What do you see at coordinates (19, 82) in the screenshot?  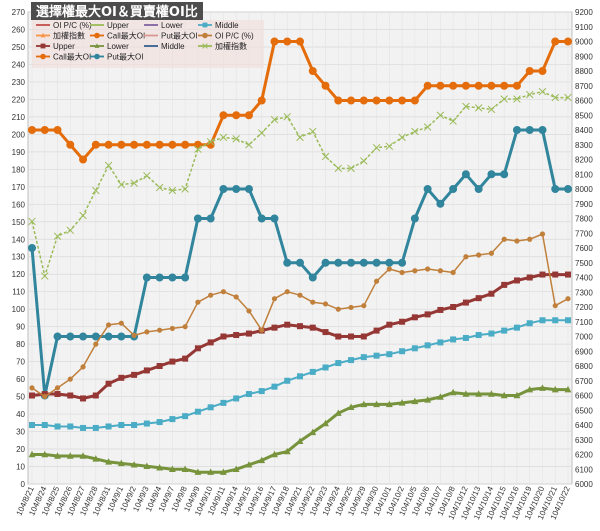 I see `y-left-tick-label: 230` at bounding box center [19, 82].